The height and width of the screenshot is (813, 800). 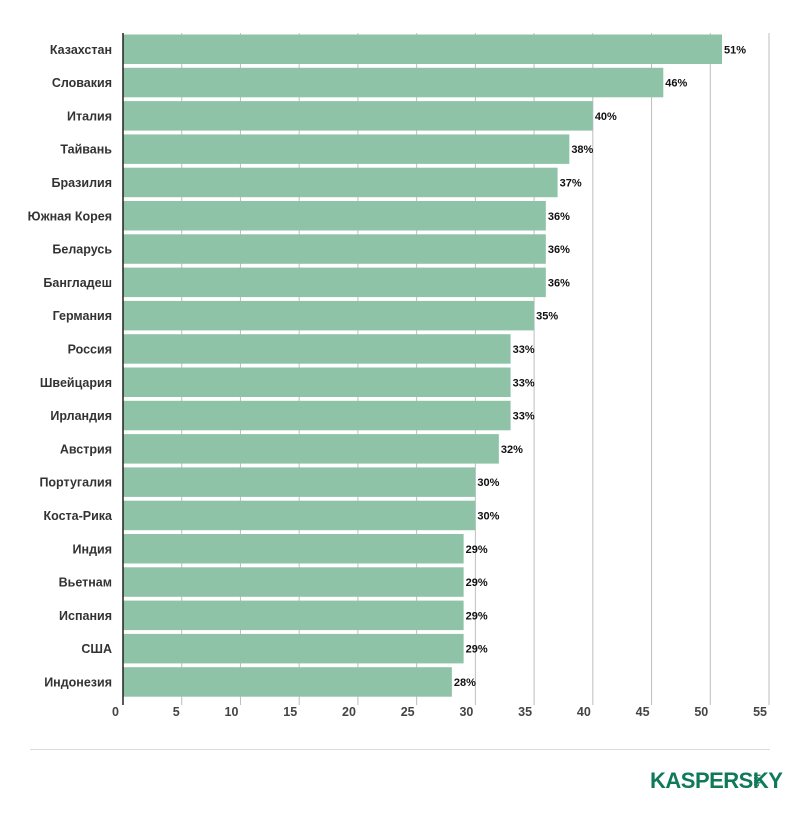 I want to click on value-label: 35%, so click(x=547, y=317).